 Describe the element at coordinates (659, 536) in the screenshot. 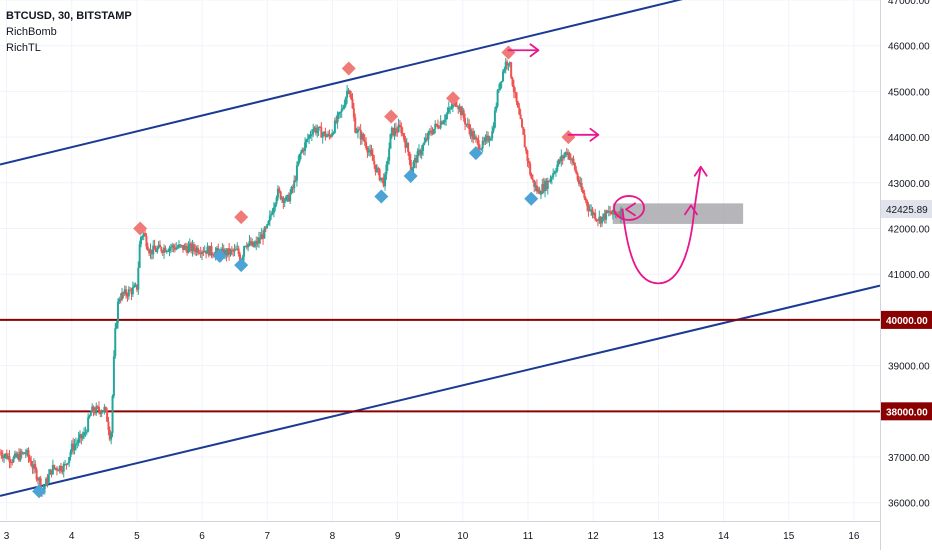

I see `time-tick-label: 13` at that location.